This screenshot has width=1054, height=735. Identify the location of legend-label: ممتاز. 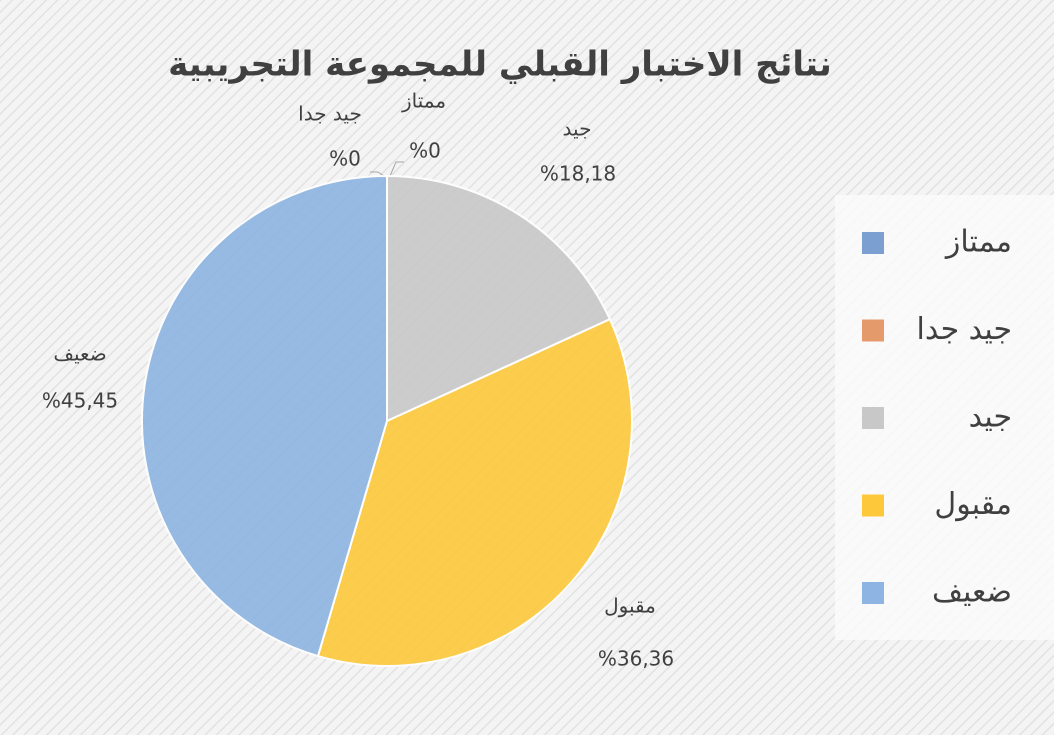
(978, 242).